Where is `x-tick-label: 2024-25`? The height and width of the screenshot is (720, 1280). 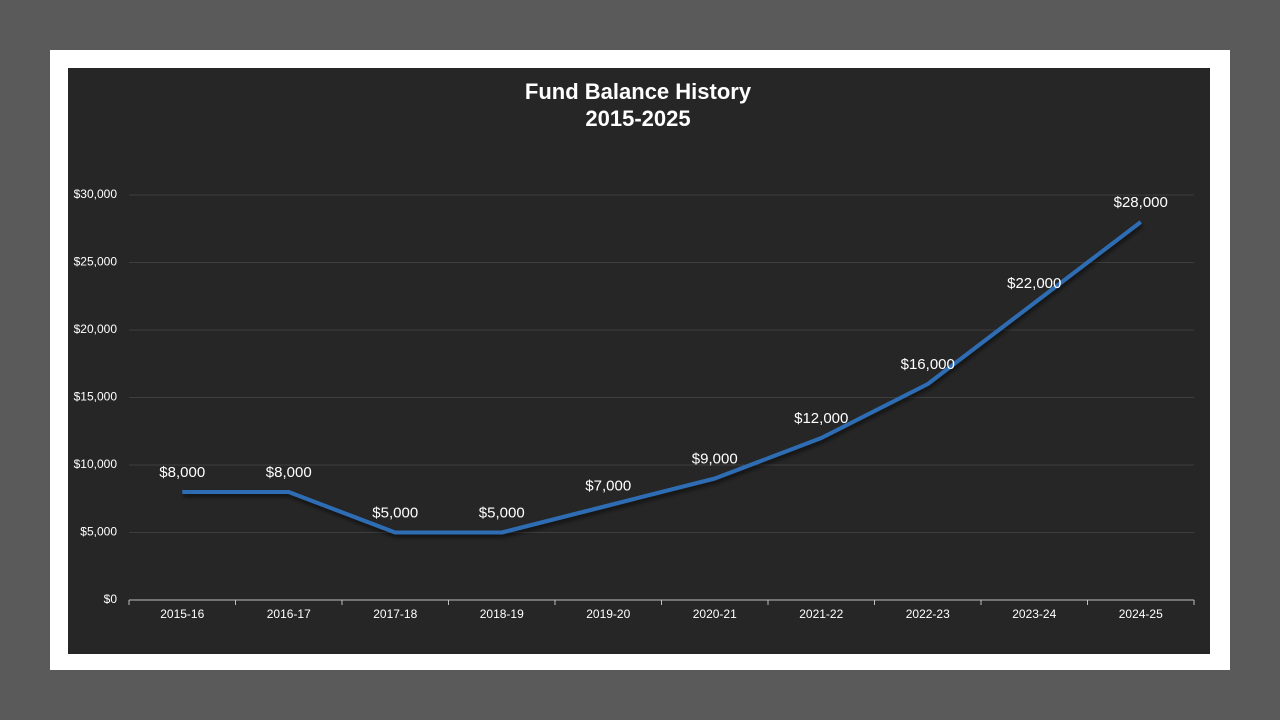
x-tick-label: 2024-25 is located at coordinates (1141, 614).